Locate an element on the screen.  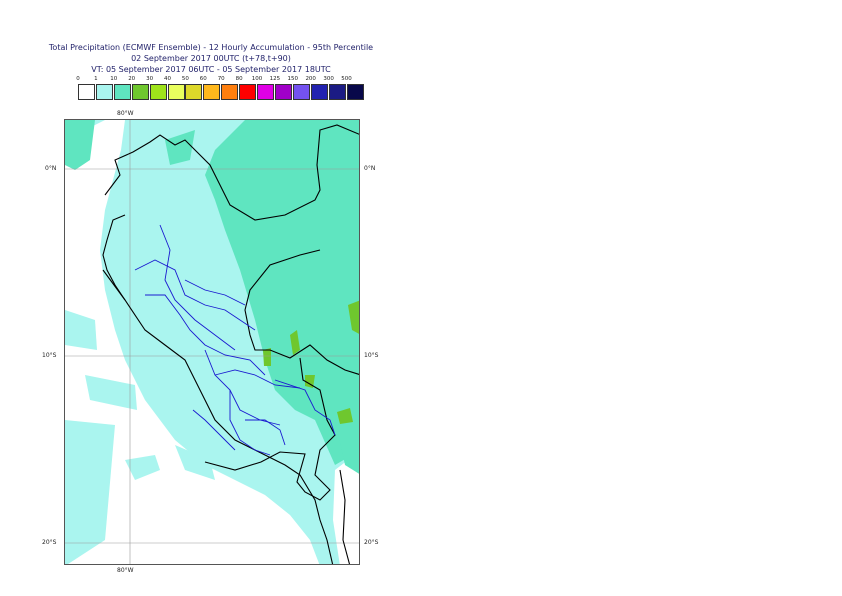
legend-tick-label: 500 is located at coordinates (346, 79).